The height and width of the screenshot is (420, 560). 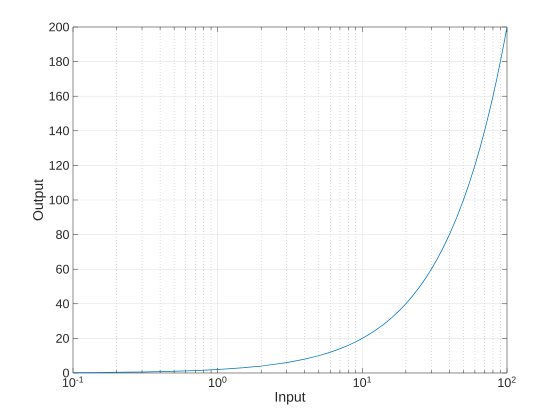 I want to click on y-tick-label: 100, so click(x=59, y=200).